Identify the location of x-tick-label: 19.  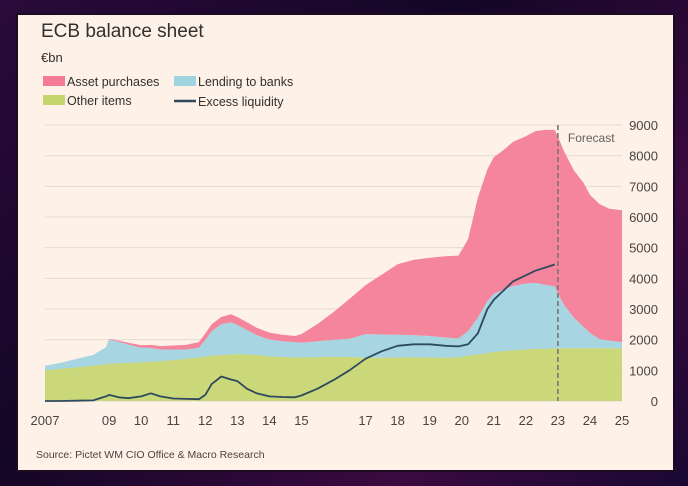
(429, 420).